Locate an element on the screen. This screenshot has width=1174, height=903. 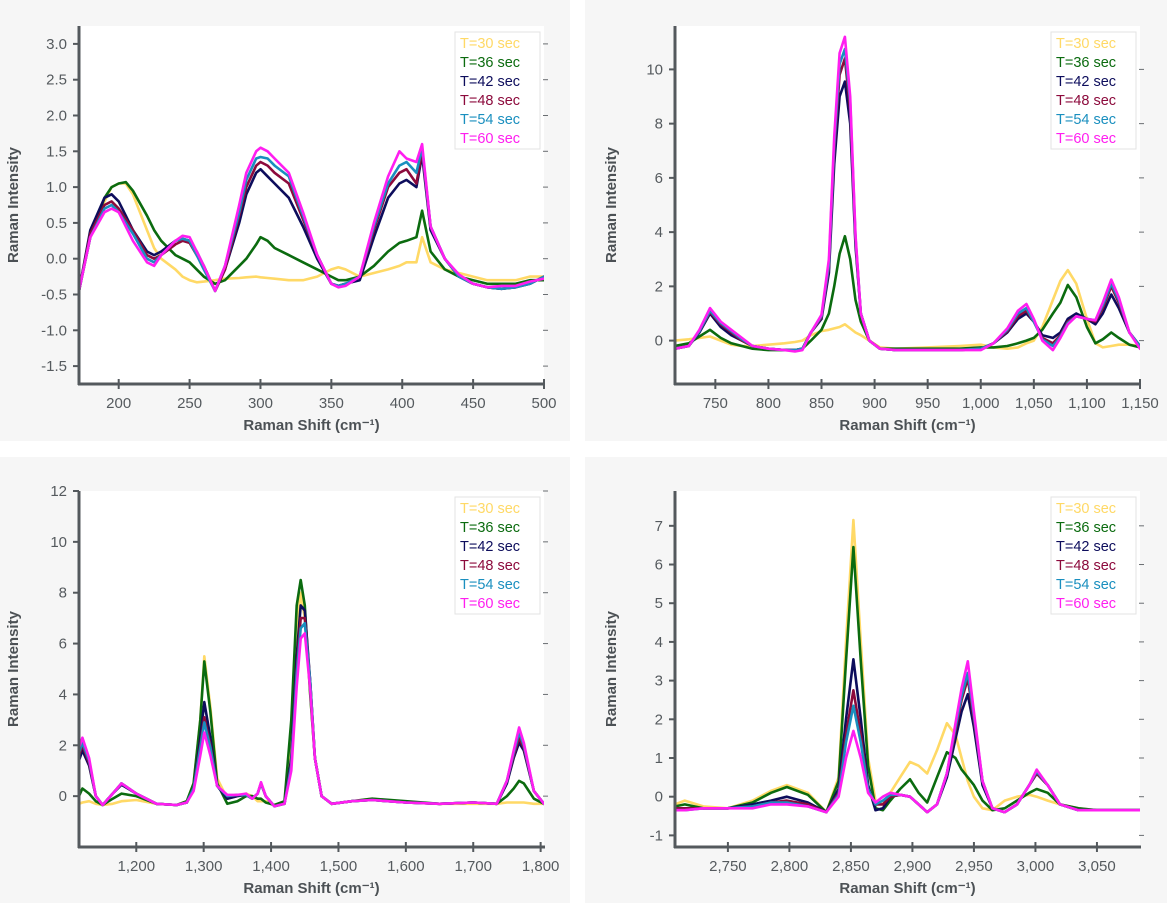
x-tick-label: 400 is located at coordinates (402, 403).